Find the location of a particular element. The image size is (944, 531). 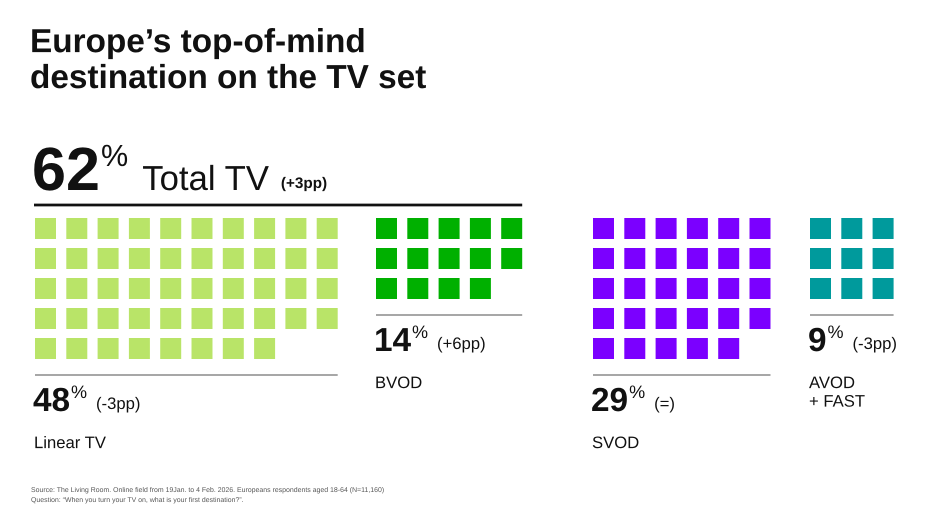

text: 62% is located at coordinates (81, 167).